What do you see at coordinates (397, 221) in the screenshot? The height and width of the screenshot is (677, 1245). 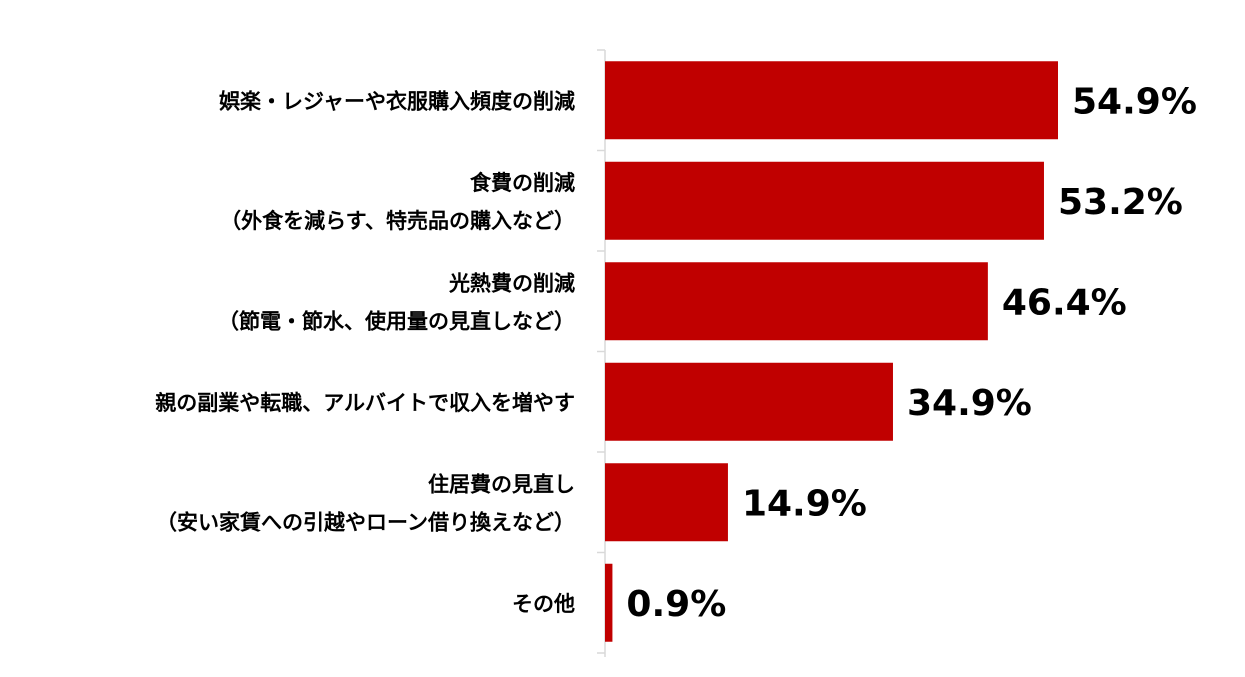 I see `category-label: （外食を減らす、特売品の購入など）` at bounding box center [397, 221].